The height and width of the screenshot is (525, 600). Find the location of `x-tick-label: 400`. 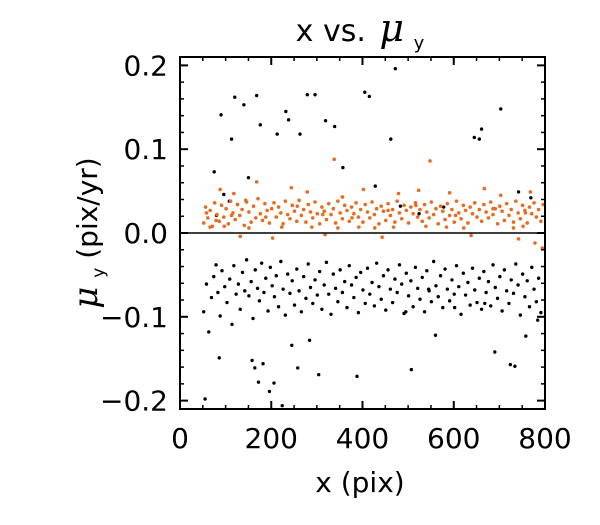

x-tick-label: 400 is located at coordinates (362, 438).